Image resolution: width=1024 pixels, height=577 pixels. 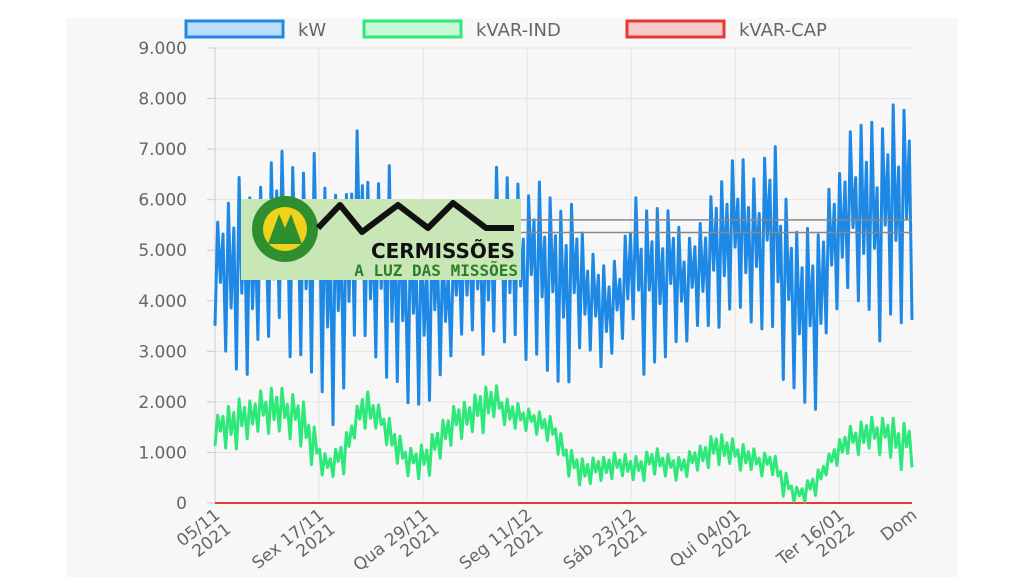 I want to click on y-tick-label: 3.000, so click(x=162, y=352).